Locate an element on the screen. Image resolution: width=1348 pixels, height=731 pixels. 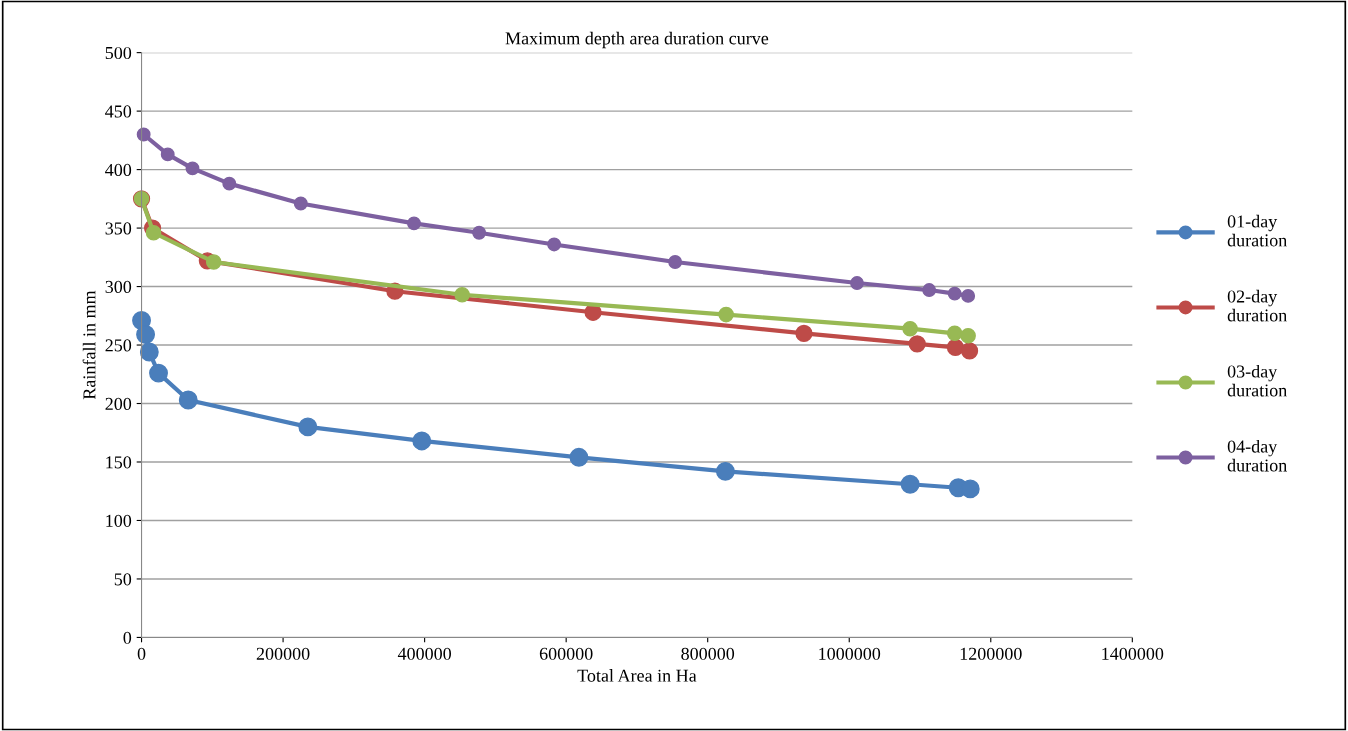
y-tick-label: 150 is located at coordinates (119, 462).